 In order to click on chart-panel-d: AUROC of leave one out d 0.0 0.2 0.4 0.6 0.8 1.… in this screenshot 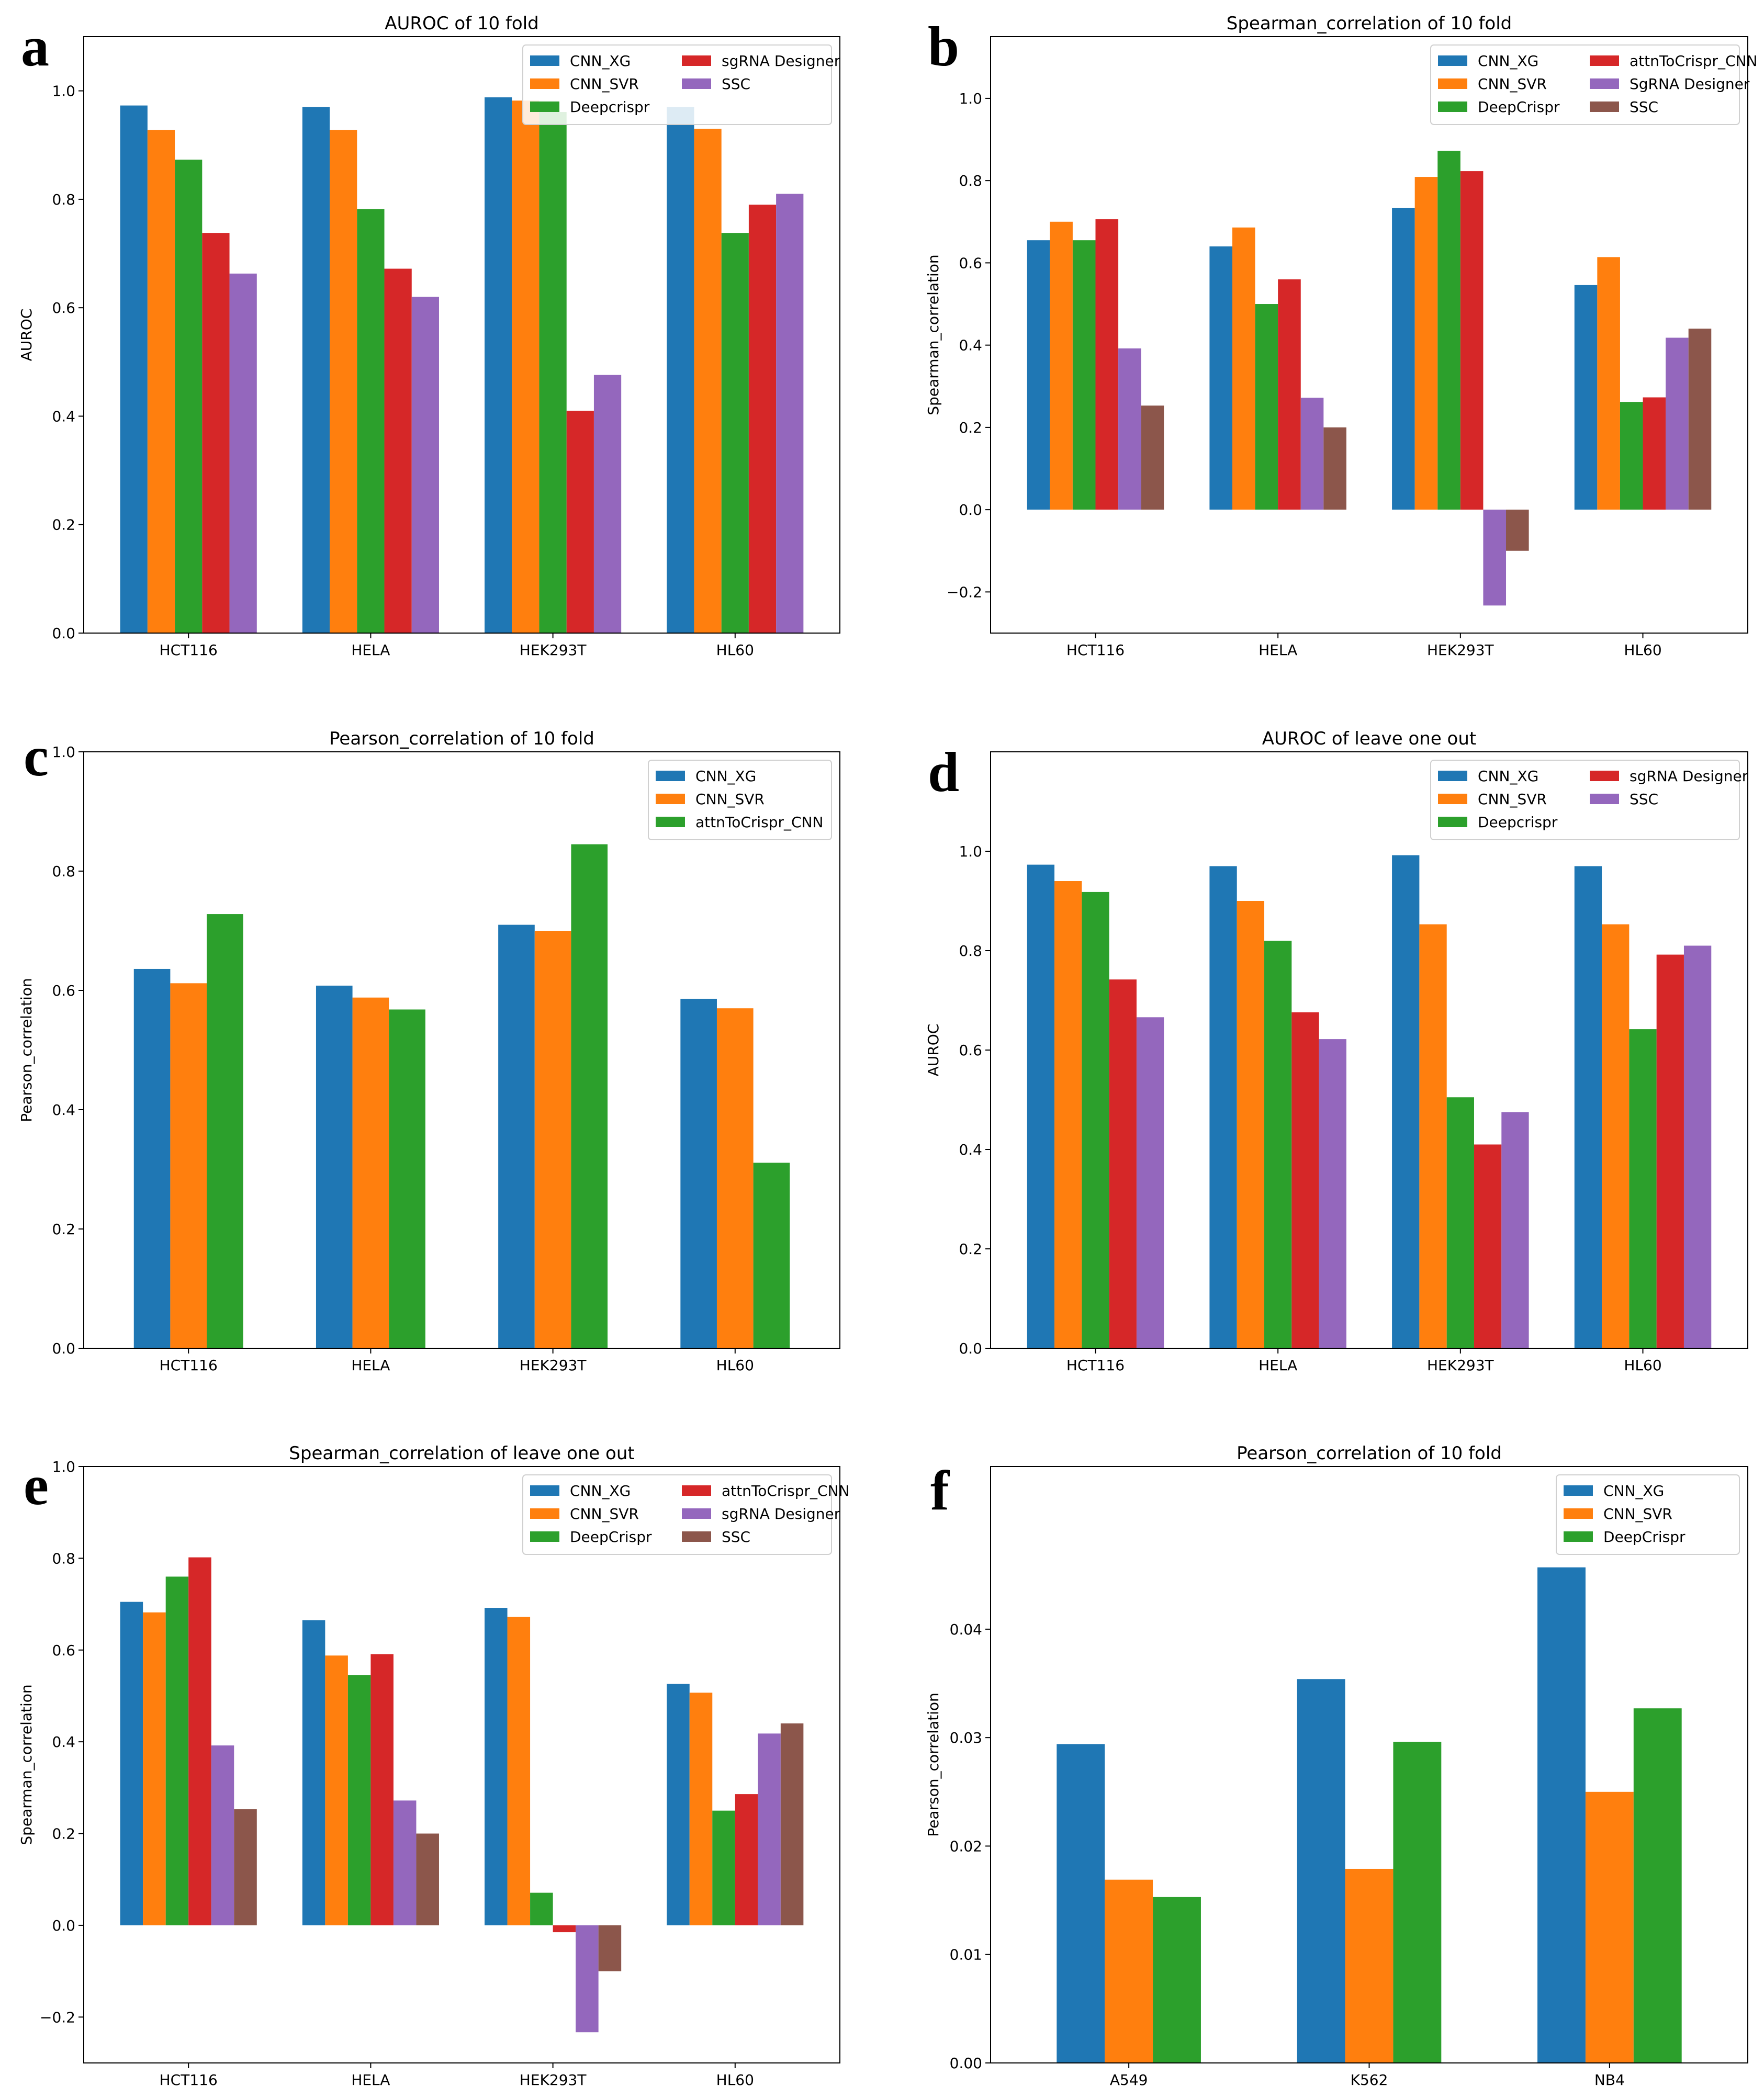, I will do `click(1336, 1051)`.